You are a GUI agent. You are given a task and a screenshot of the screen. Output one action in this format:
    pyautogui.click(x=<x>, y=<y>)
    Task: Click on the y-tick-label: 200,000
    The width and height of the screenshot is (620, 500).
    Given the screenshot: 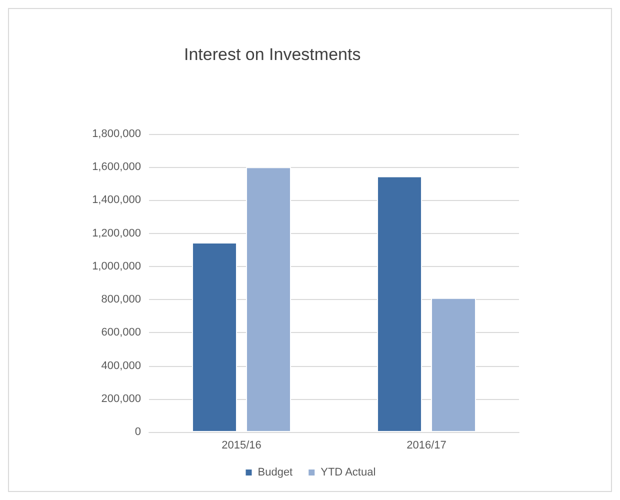 What is the action you would take?
    pyautogui.click(x=121, y=398)
    